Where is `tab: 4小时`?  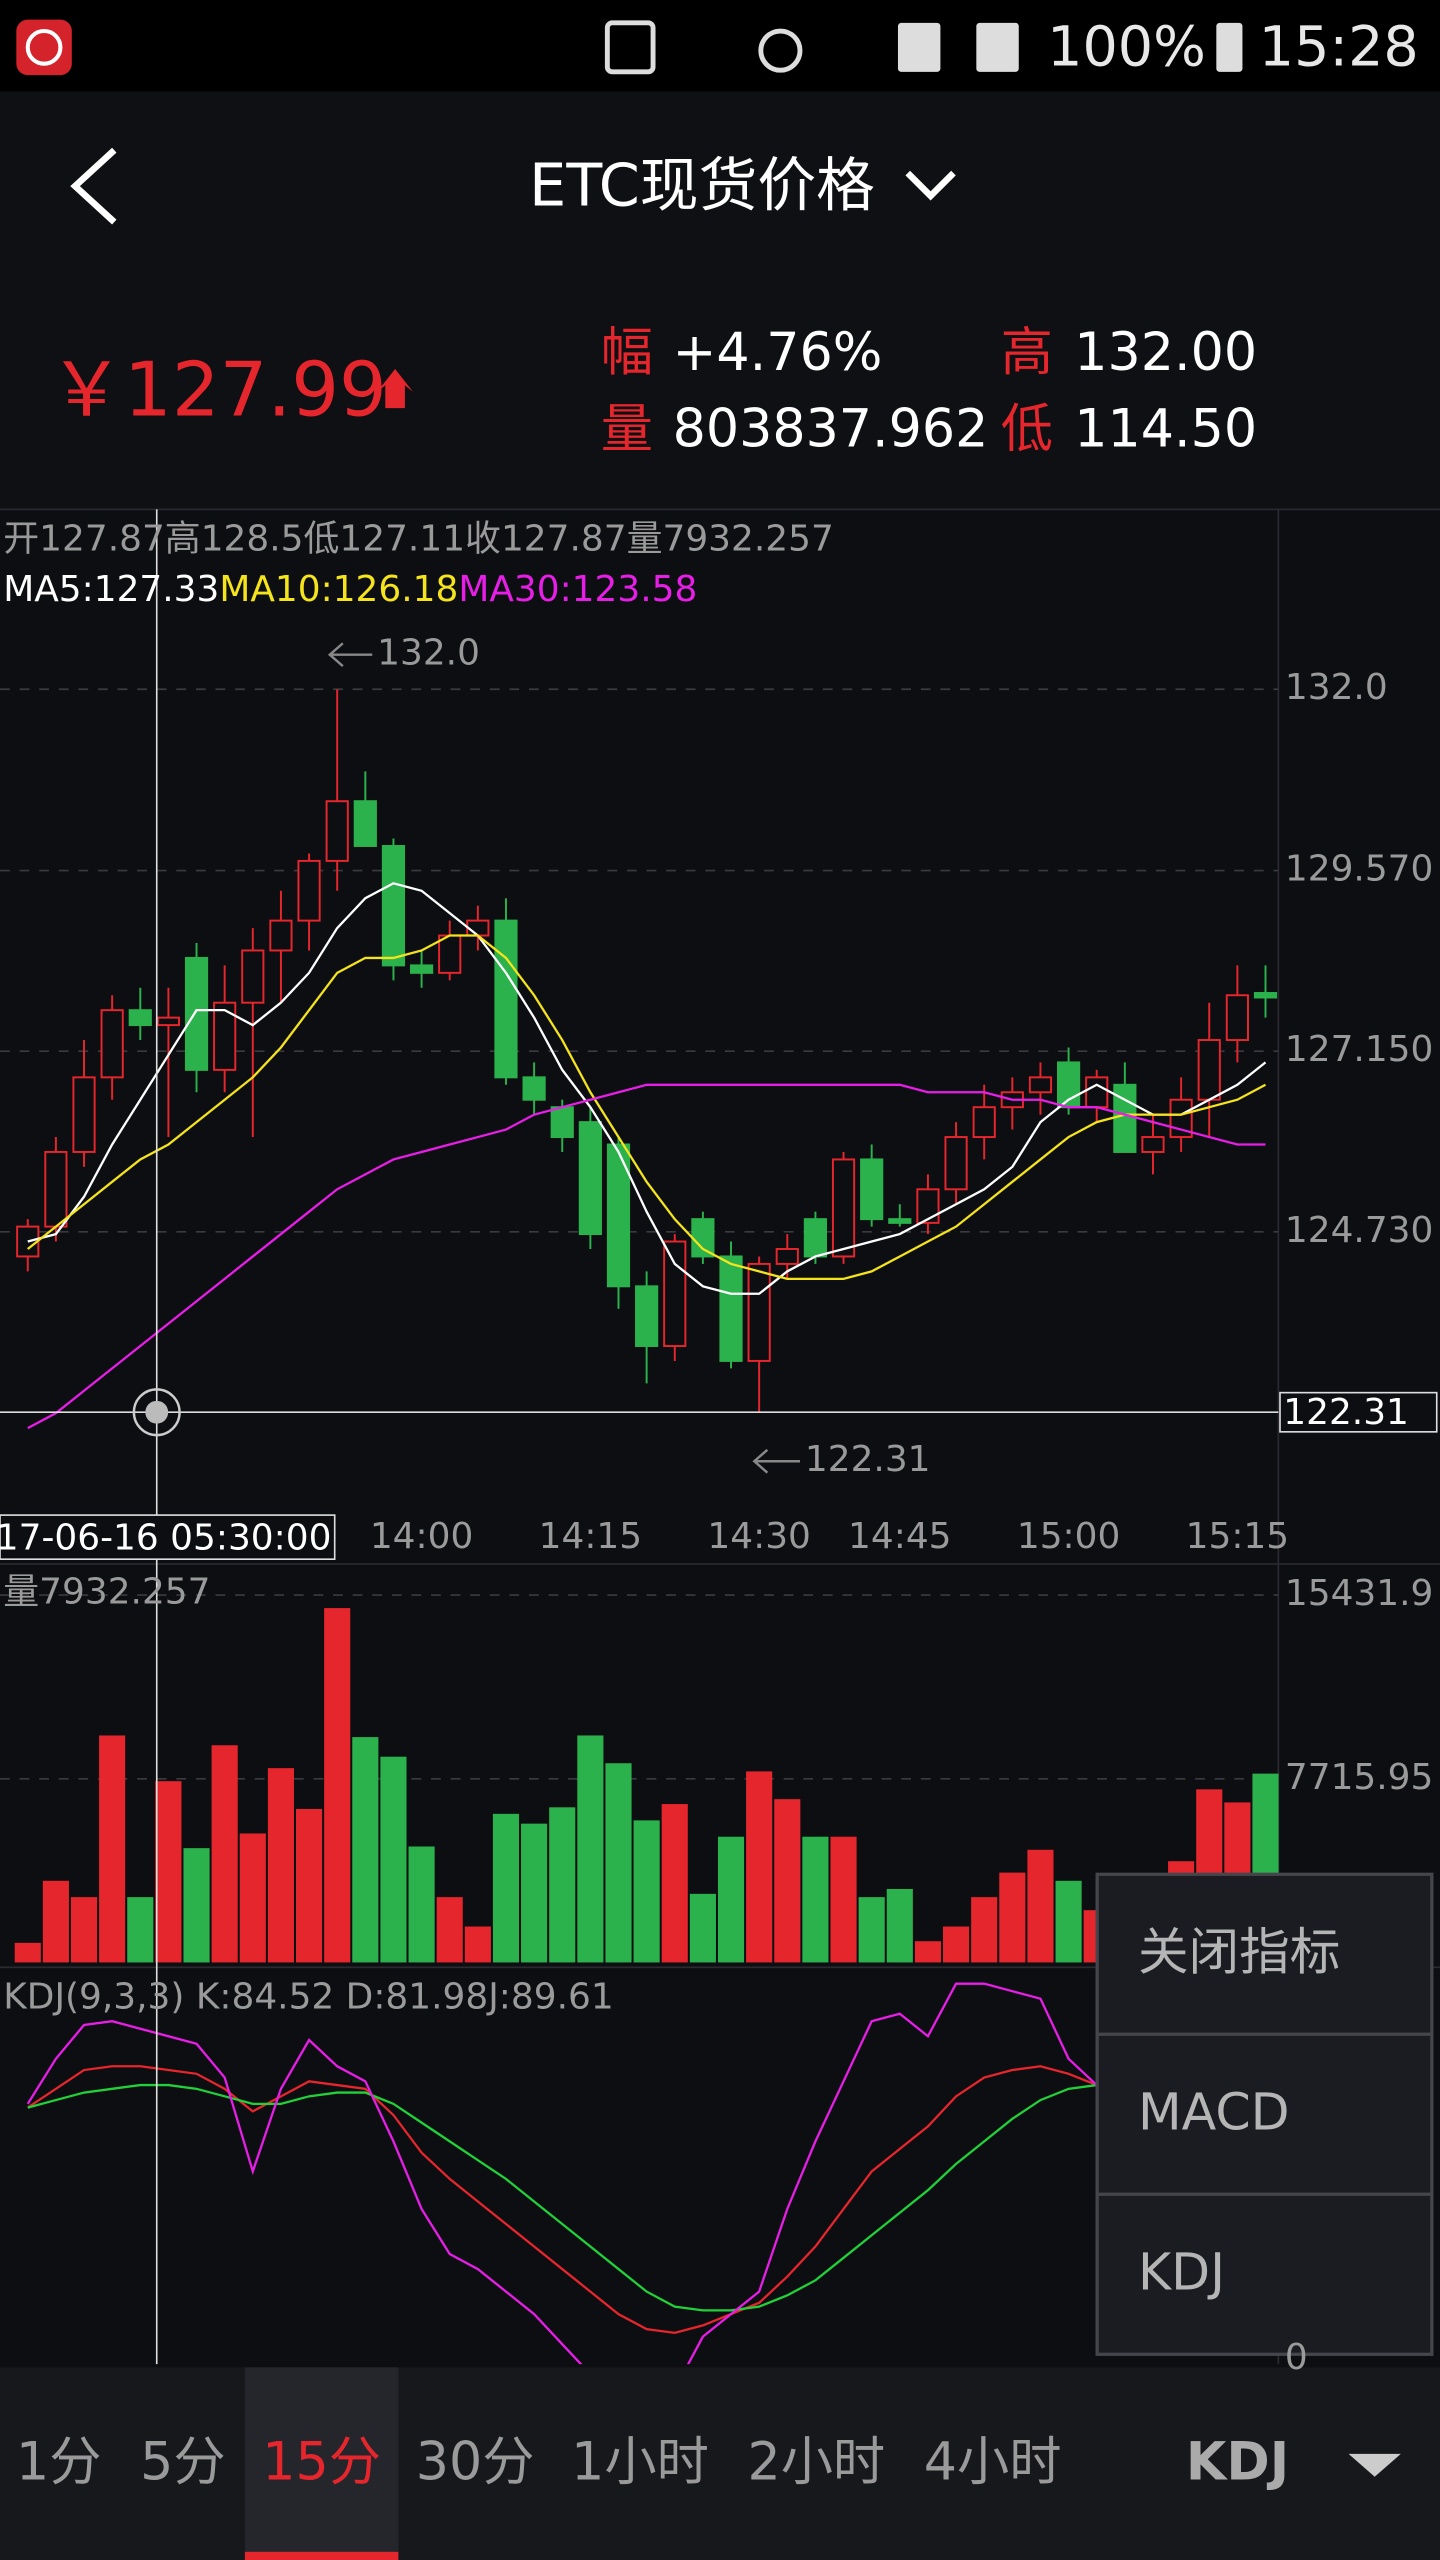
tab: 4小时 is located at coordinates (993, 2462).